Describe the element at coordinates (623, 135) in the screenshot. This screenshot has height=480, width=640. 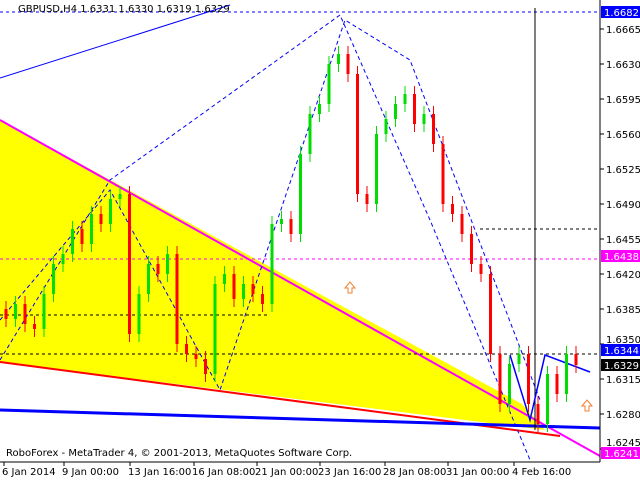
I see `y-tick-label: 1.6560` at that location.